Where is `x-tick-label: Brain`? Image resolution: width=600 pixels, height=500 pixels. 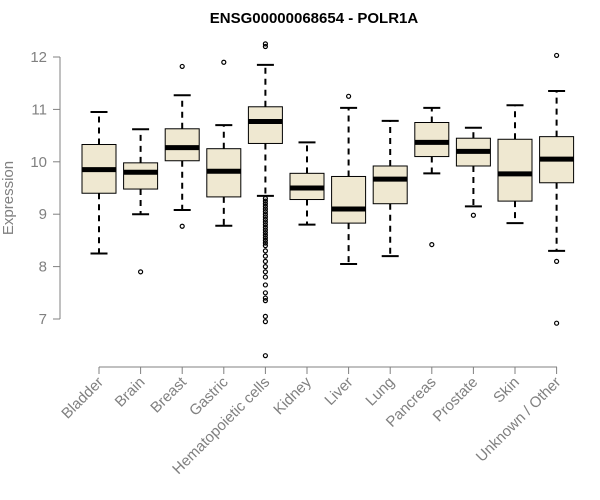
x-tick-label: Brain is located at coordinates (130, 392).